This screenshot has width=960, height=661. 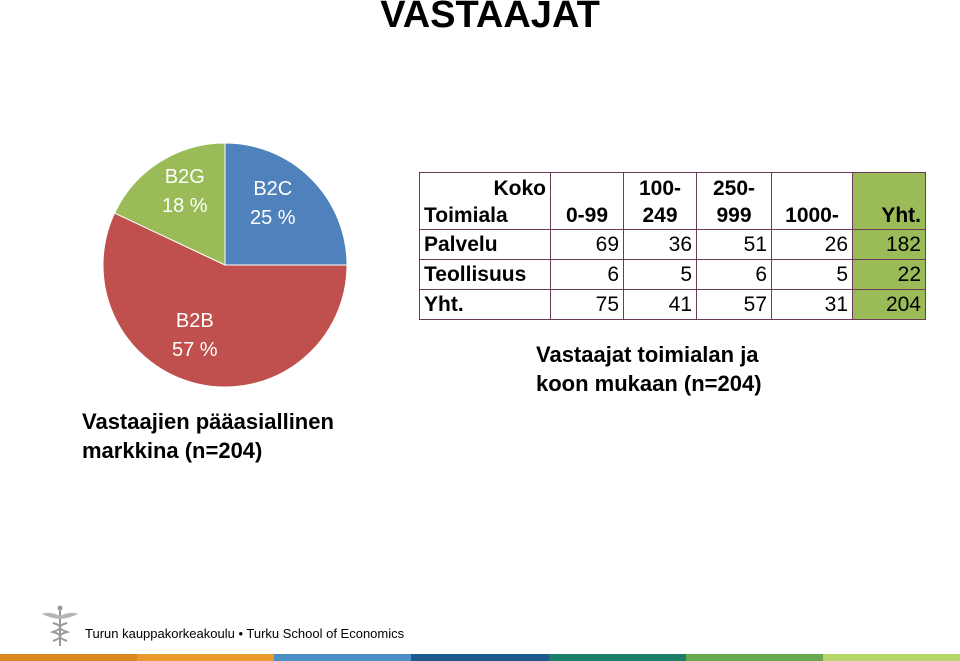 I want to click on row-label: Yht., so click(x=485, y=304).